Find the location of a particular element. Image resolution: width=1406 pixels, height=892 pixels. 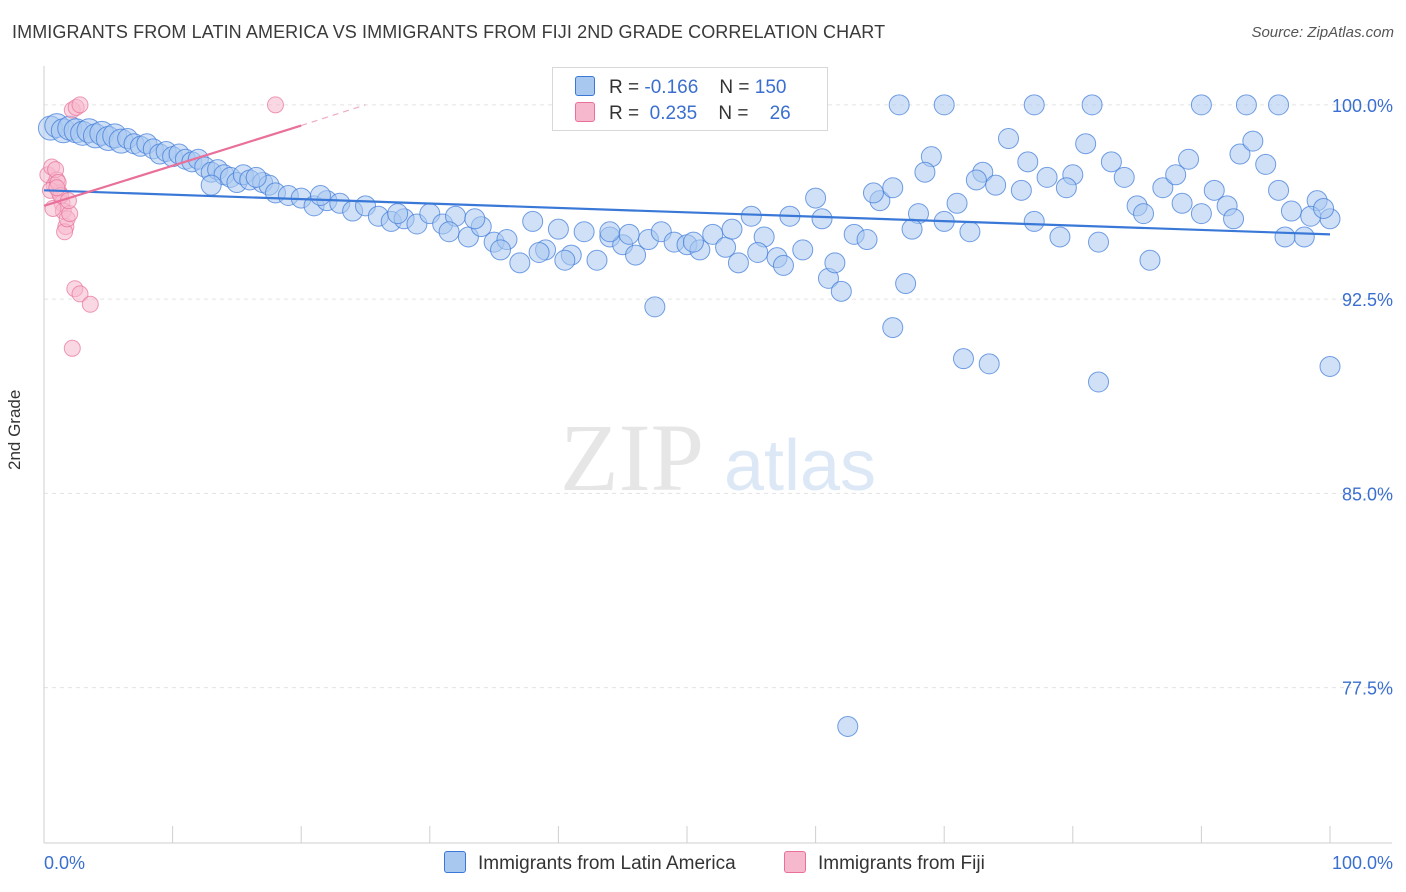

legend-swatch-blue is located at coordinates (585, 86).